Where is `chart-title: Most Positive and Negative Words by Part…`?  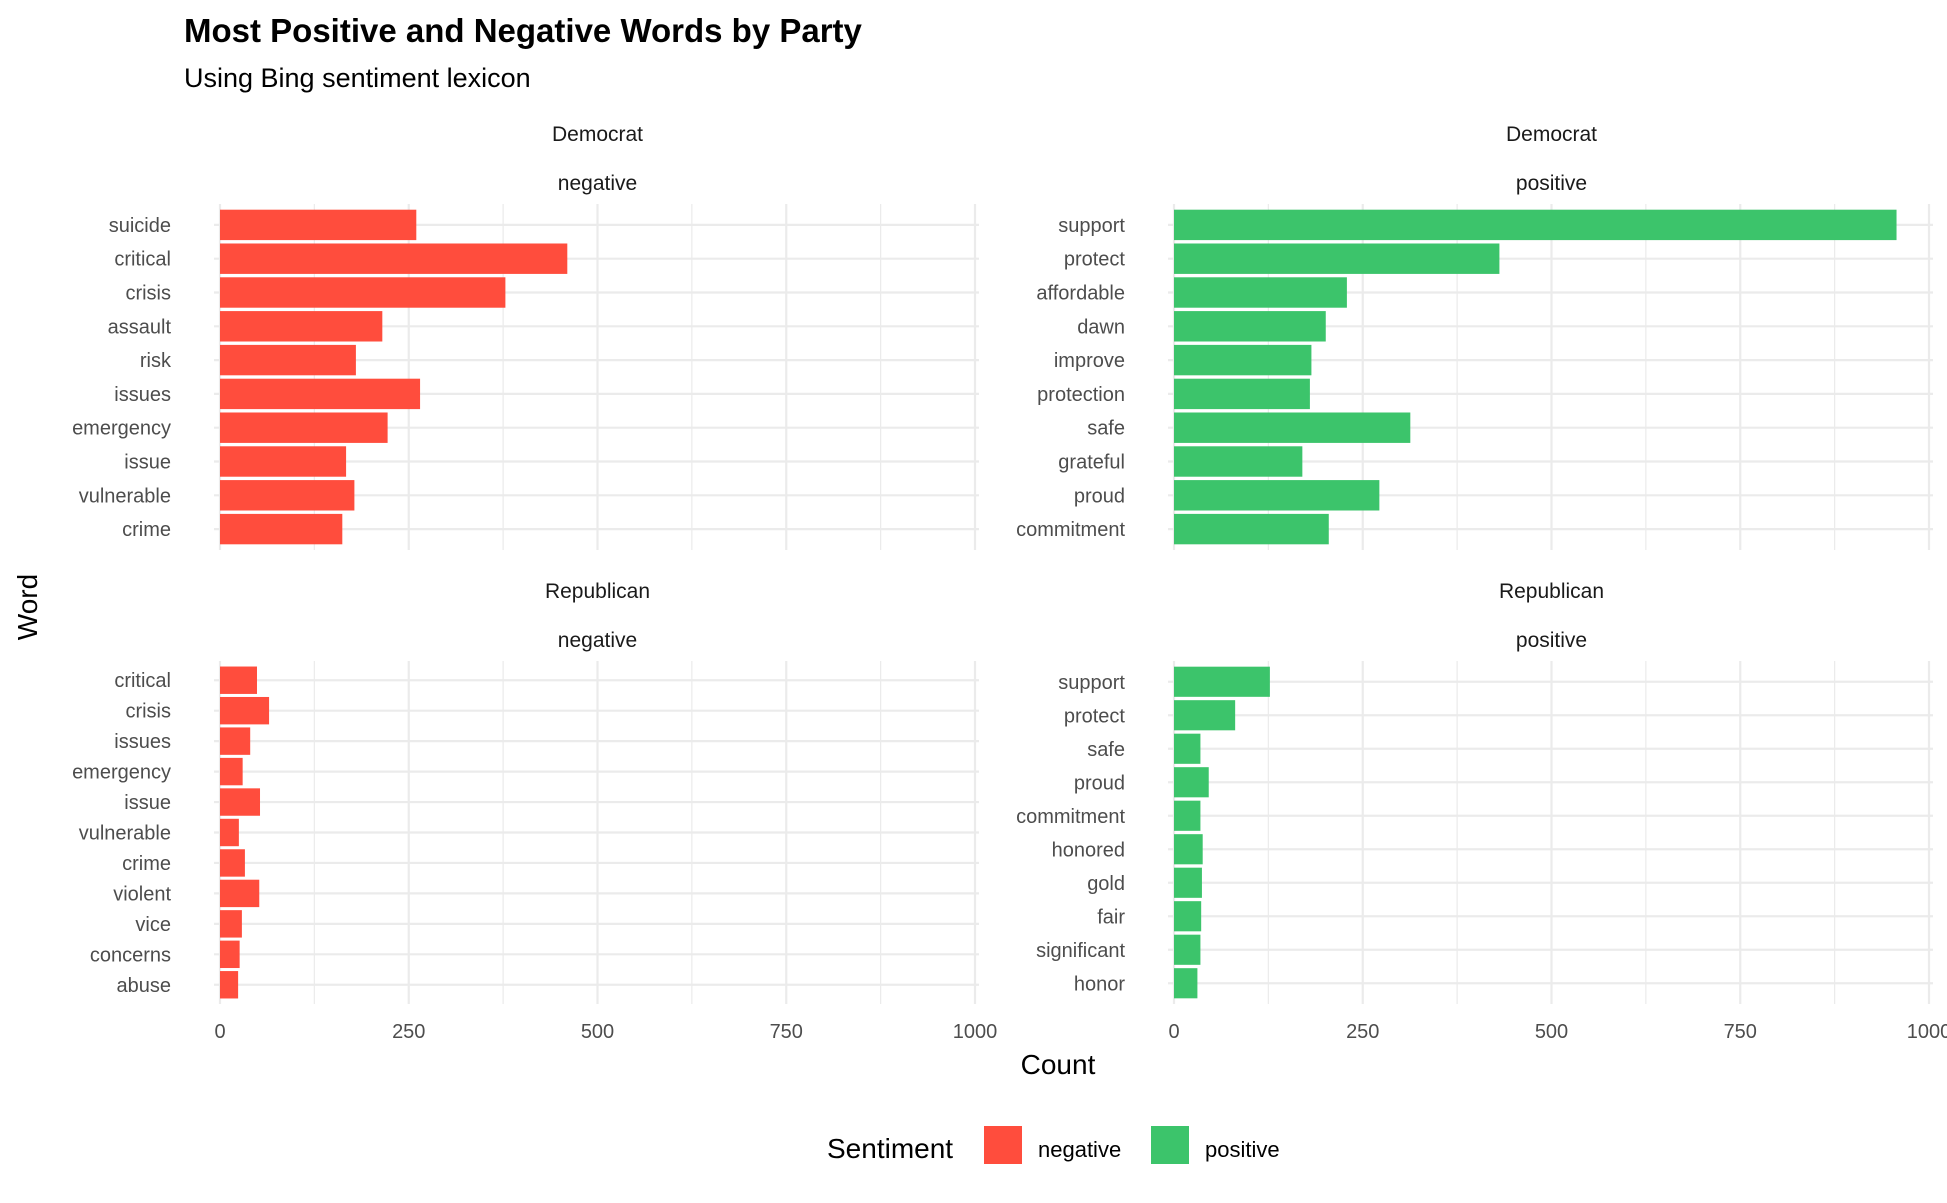 chart-title: Most Positive and Negative Words by Part… is located at coordinates (523, 30).